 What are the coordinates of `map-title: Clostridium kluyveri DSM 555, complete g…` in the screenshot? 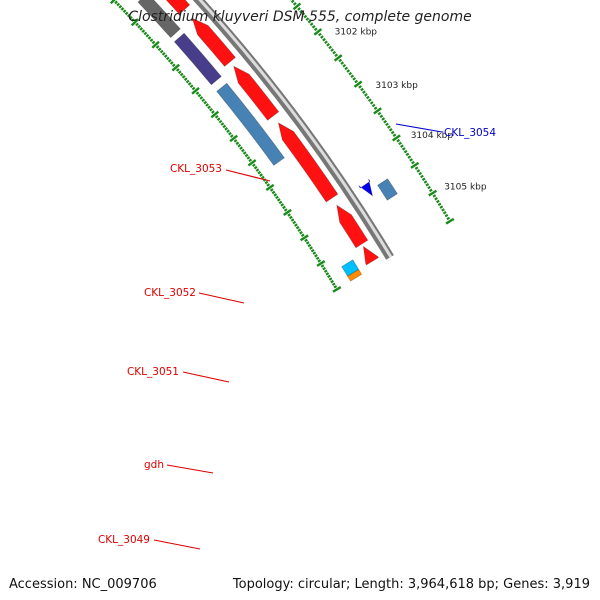 It's located at (300, 17).